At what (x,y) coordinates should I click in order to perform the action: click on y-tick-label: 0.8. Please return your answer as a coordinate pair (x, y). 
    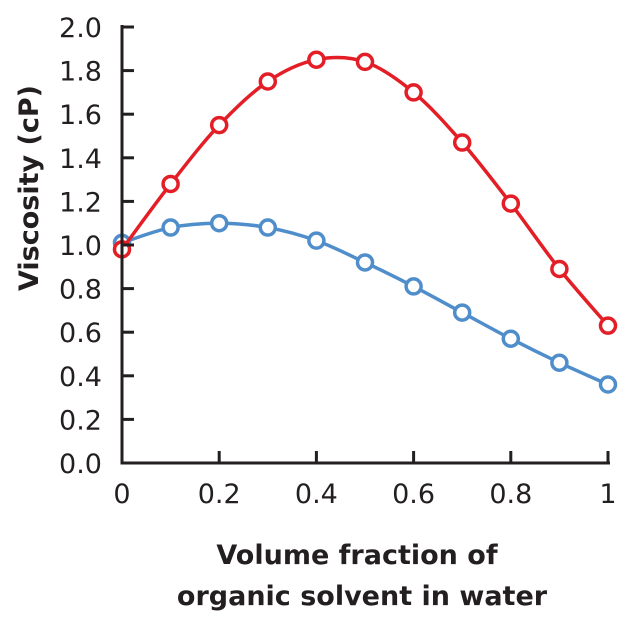
    Looking at the image, I should click on (80, 290).